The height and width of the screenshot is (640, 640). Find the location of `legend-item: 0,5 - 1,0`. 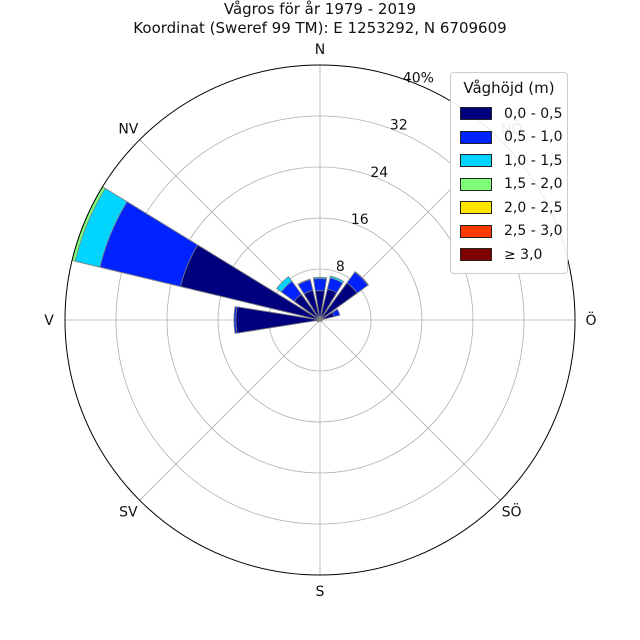

legend-item: 0,5 - 1,0 is located at coordinates (510, 138).